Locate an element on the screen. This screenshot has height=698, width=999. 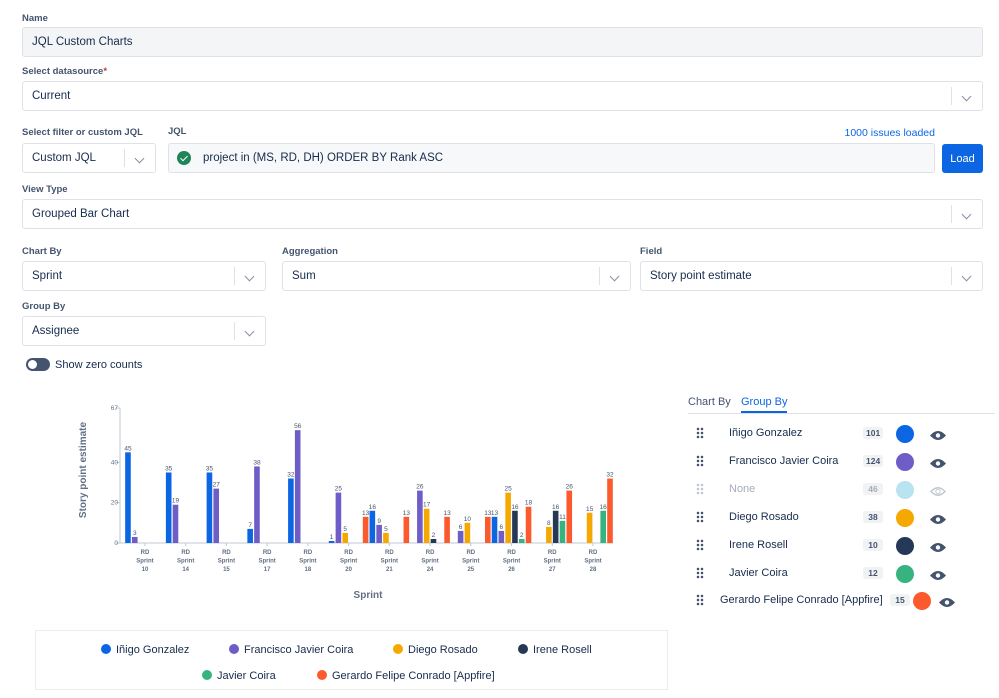
y-tick-label: 40 is located at coordinates (115, 462).